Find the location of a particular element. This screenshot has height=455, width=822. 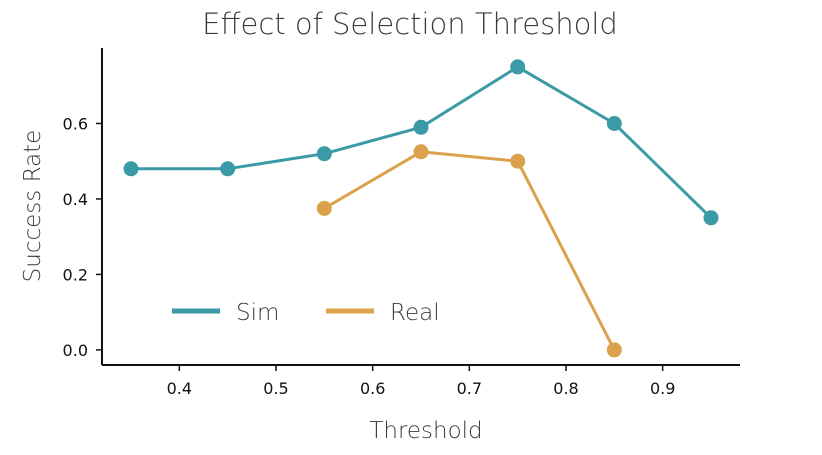

legend-label-real: Real is located at coordinates (415, 313).